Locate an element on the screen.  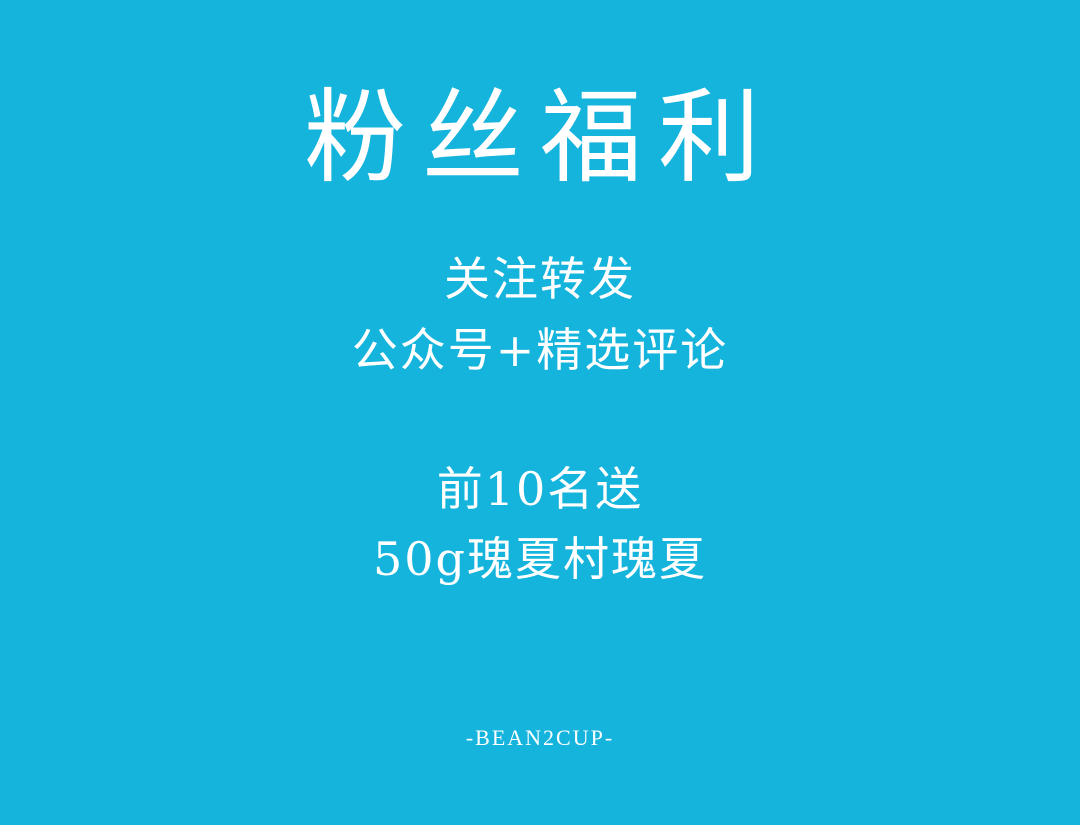
instruction-follow-share: 关注转发 is located at coordinates (540, 279).